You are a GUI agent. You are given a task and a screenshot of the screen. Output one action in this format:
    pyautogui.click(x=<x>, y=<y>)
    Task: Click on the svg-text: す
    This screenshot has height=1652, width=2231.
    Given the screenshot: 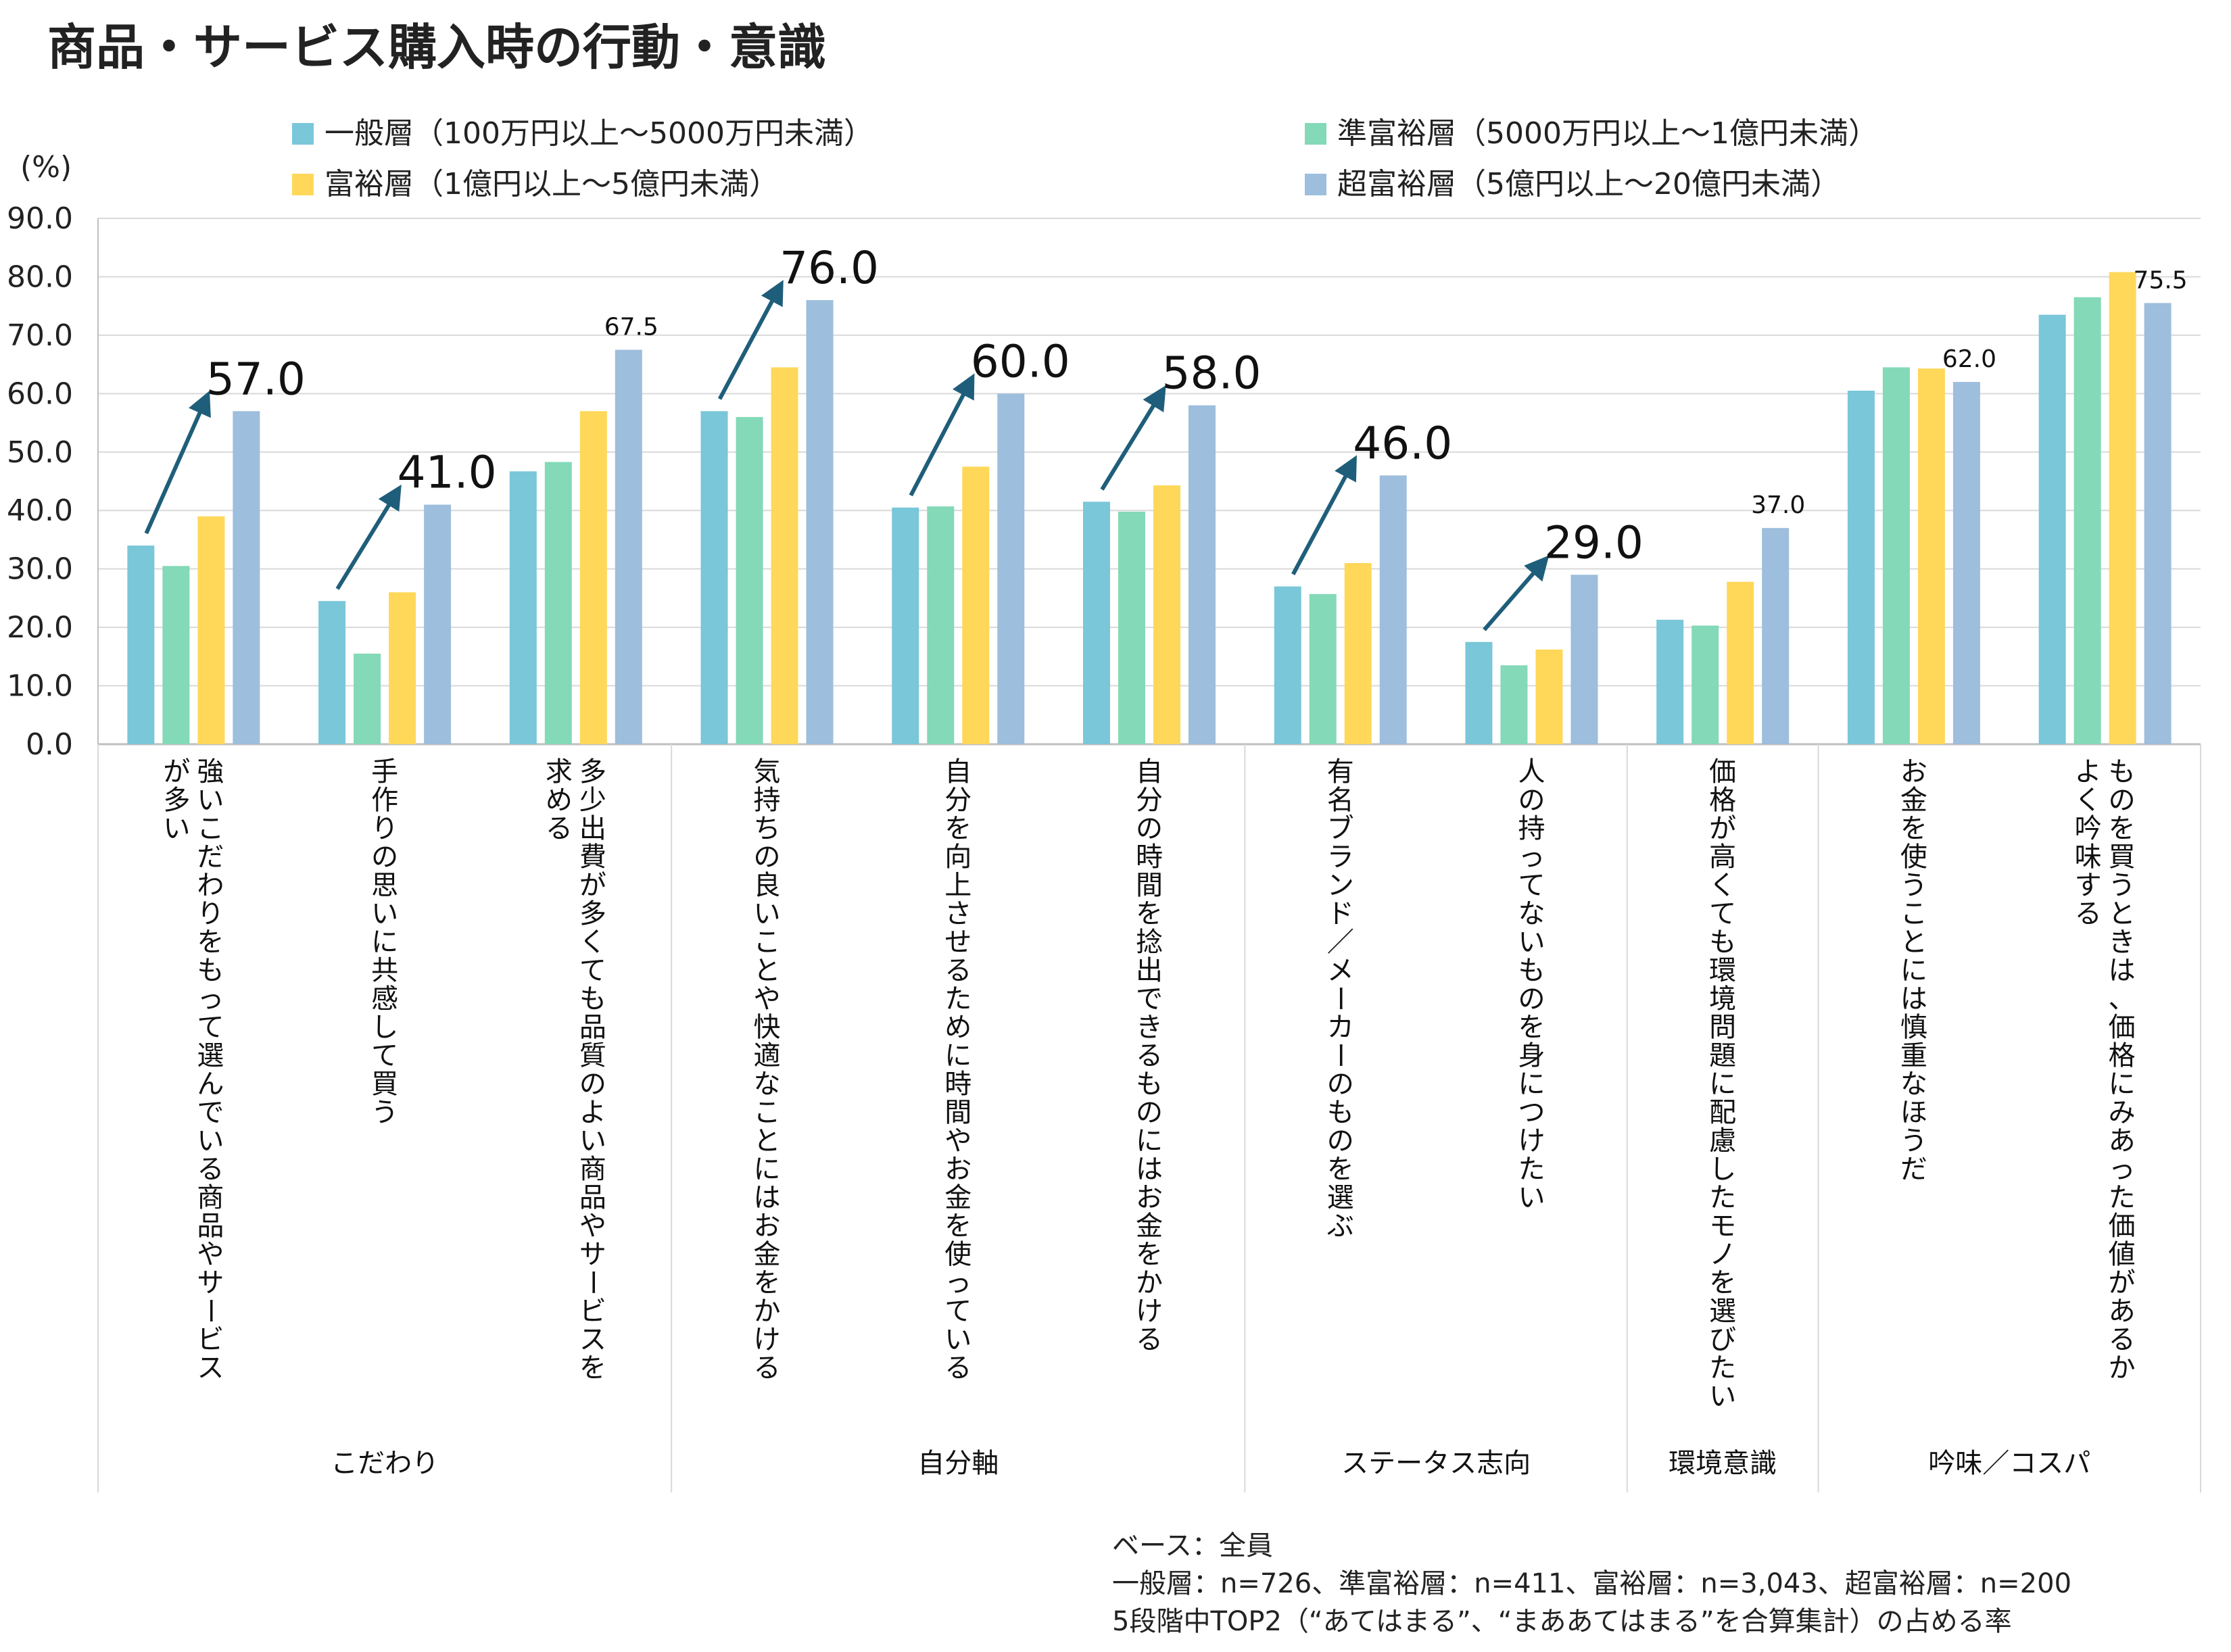 What is the action you would take?
    pyautogui.click(x=2088, y=885)
    